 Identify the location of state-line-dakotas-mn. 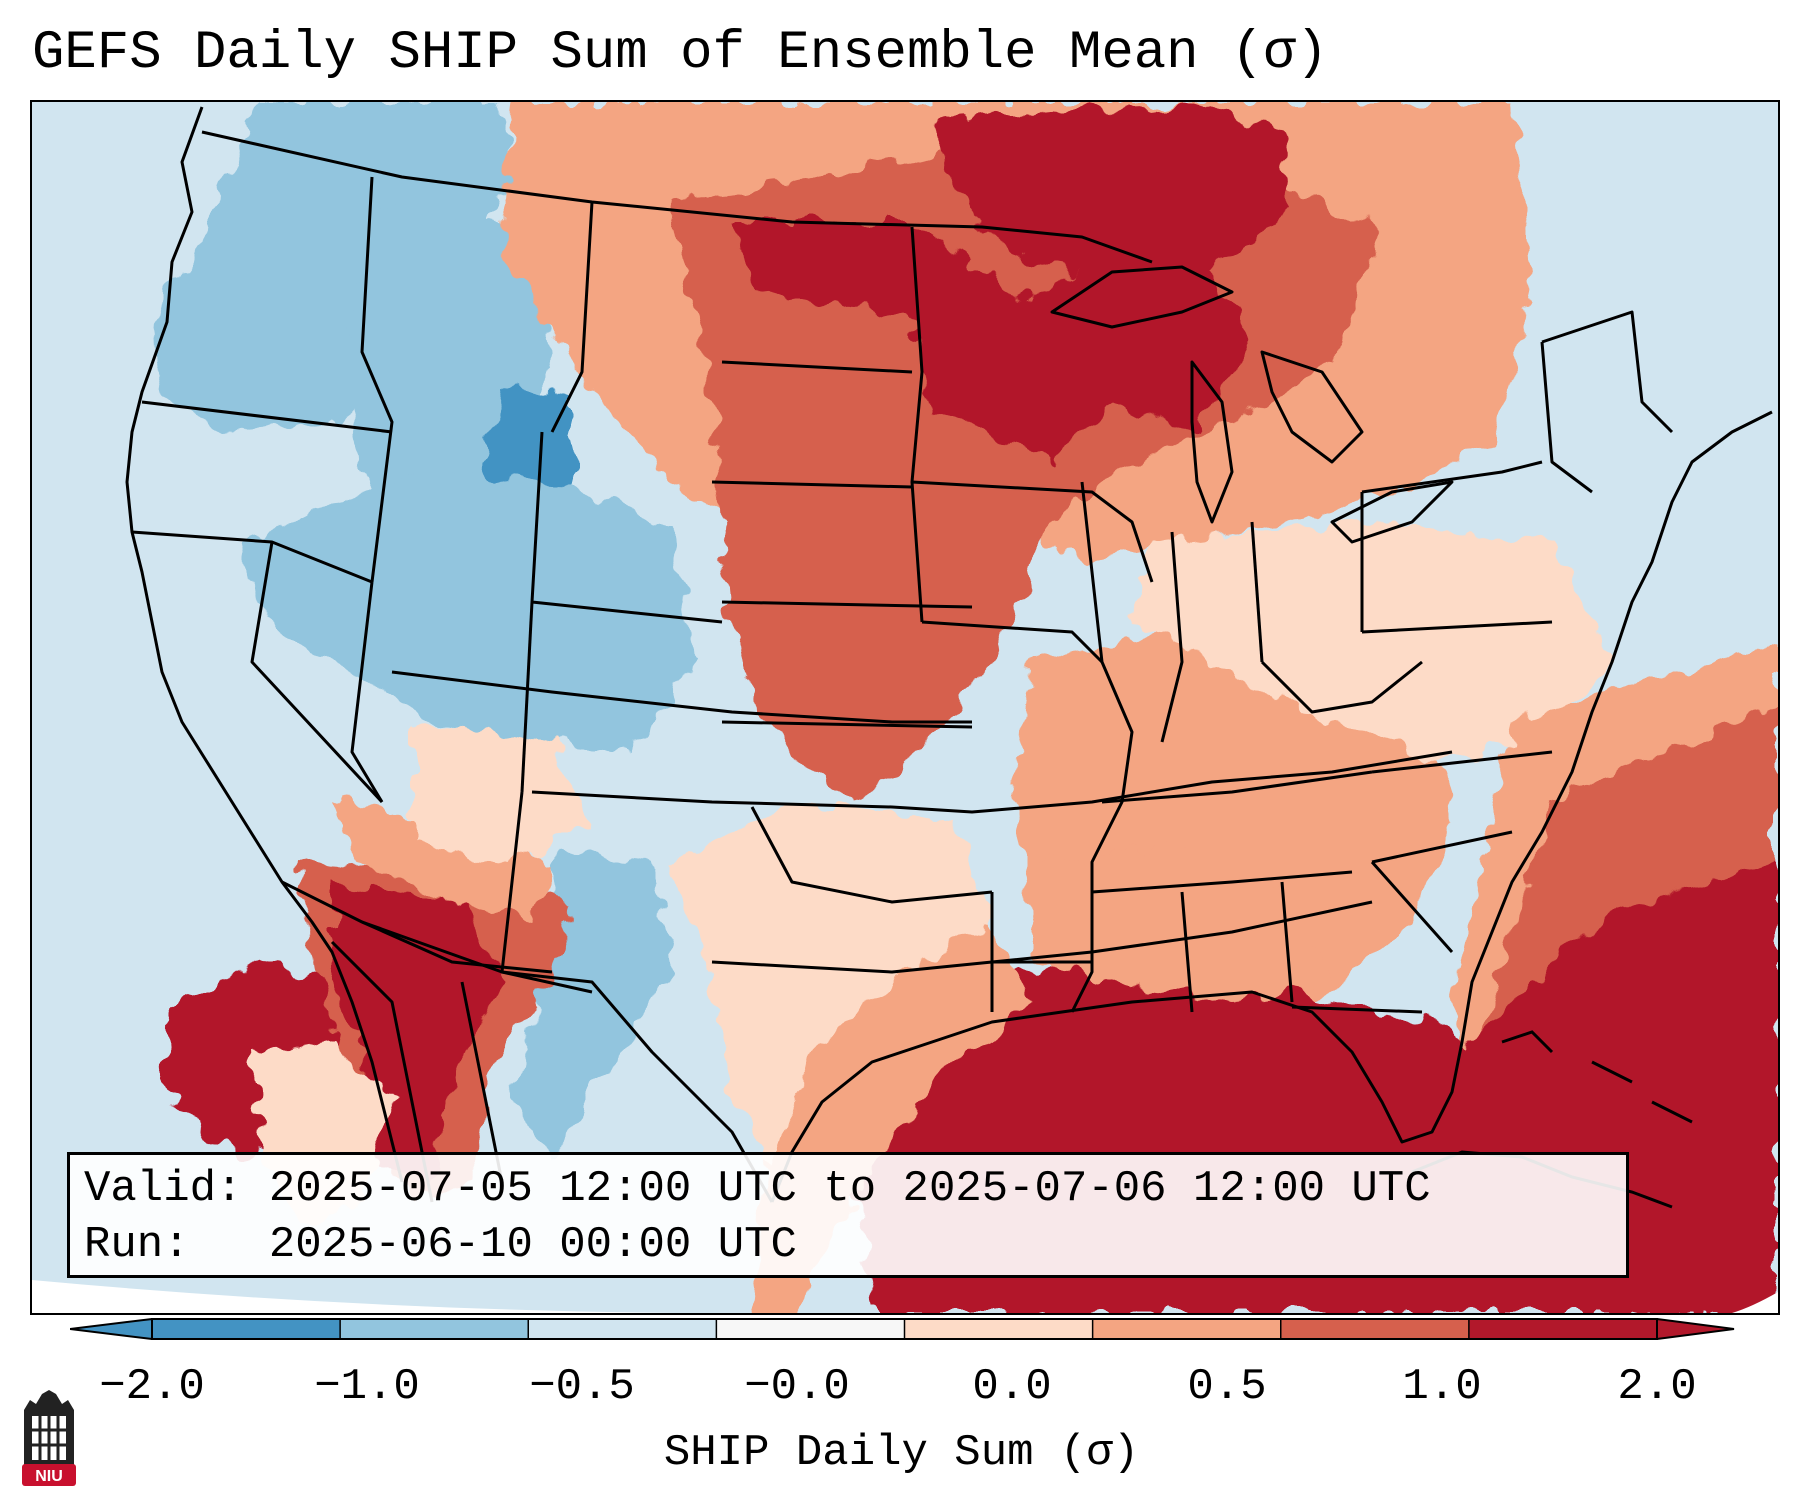
(917, 424).